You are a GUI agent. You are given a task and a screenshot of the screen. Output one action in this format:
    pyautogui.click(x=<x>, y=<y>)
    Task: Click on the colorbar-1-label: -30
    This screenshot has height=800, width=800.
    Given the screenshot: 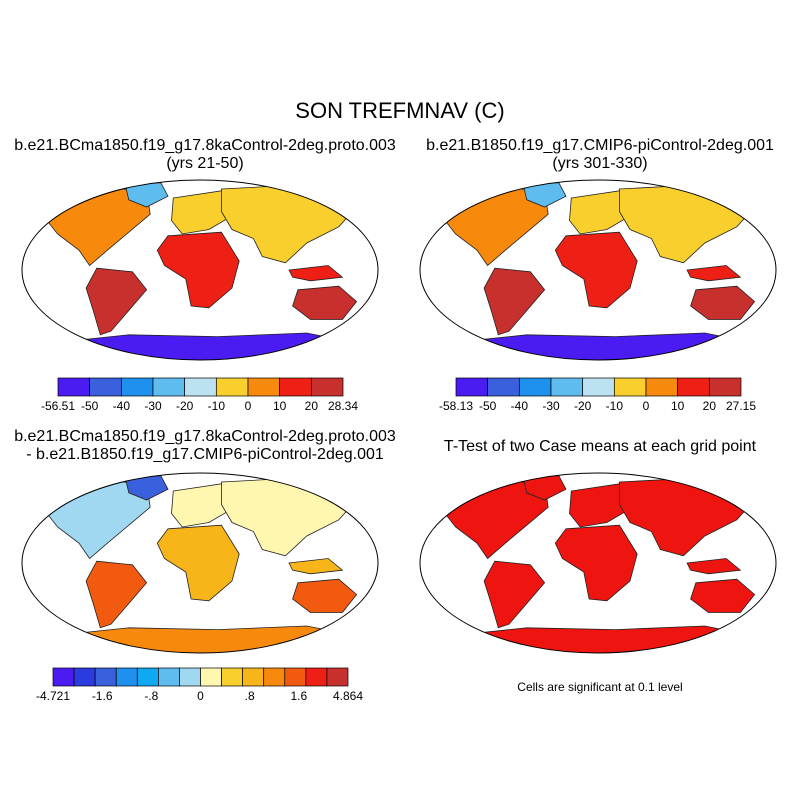 What is the action you would take?
    pyautogui.click(x=153, y=406)
    